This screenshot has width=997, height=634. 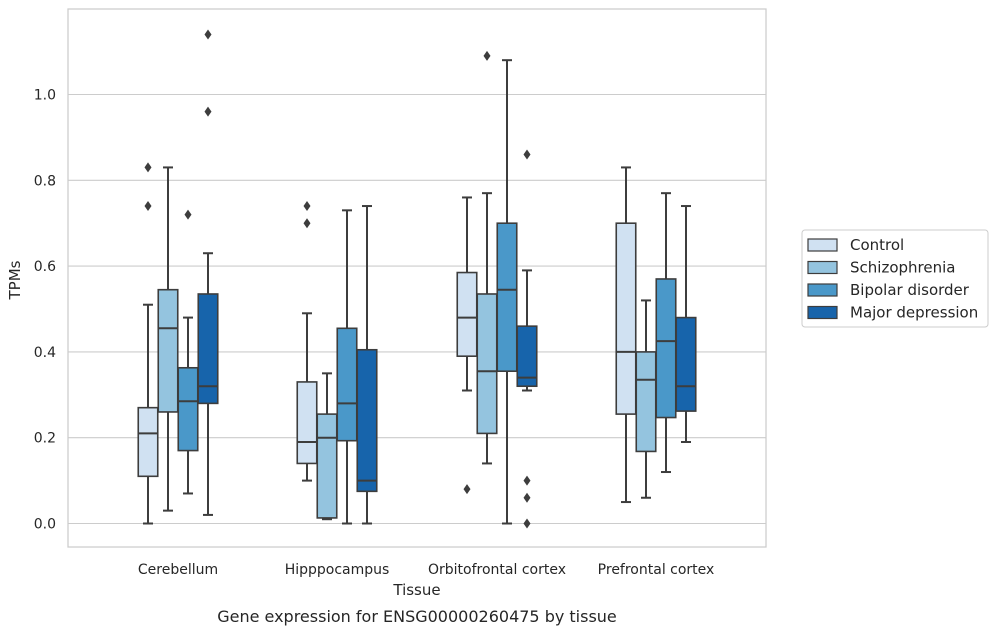 I want to click on y-axis-label: TPMs, so click(x=15, y=280).